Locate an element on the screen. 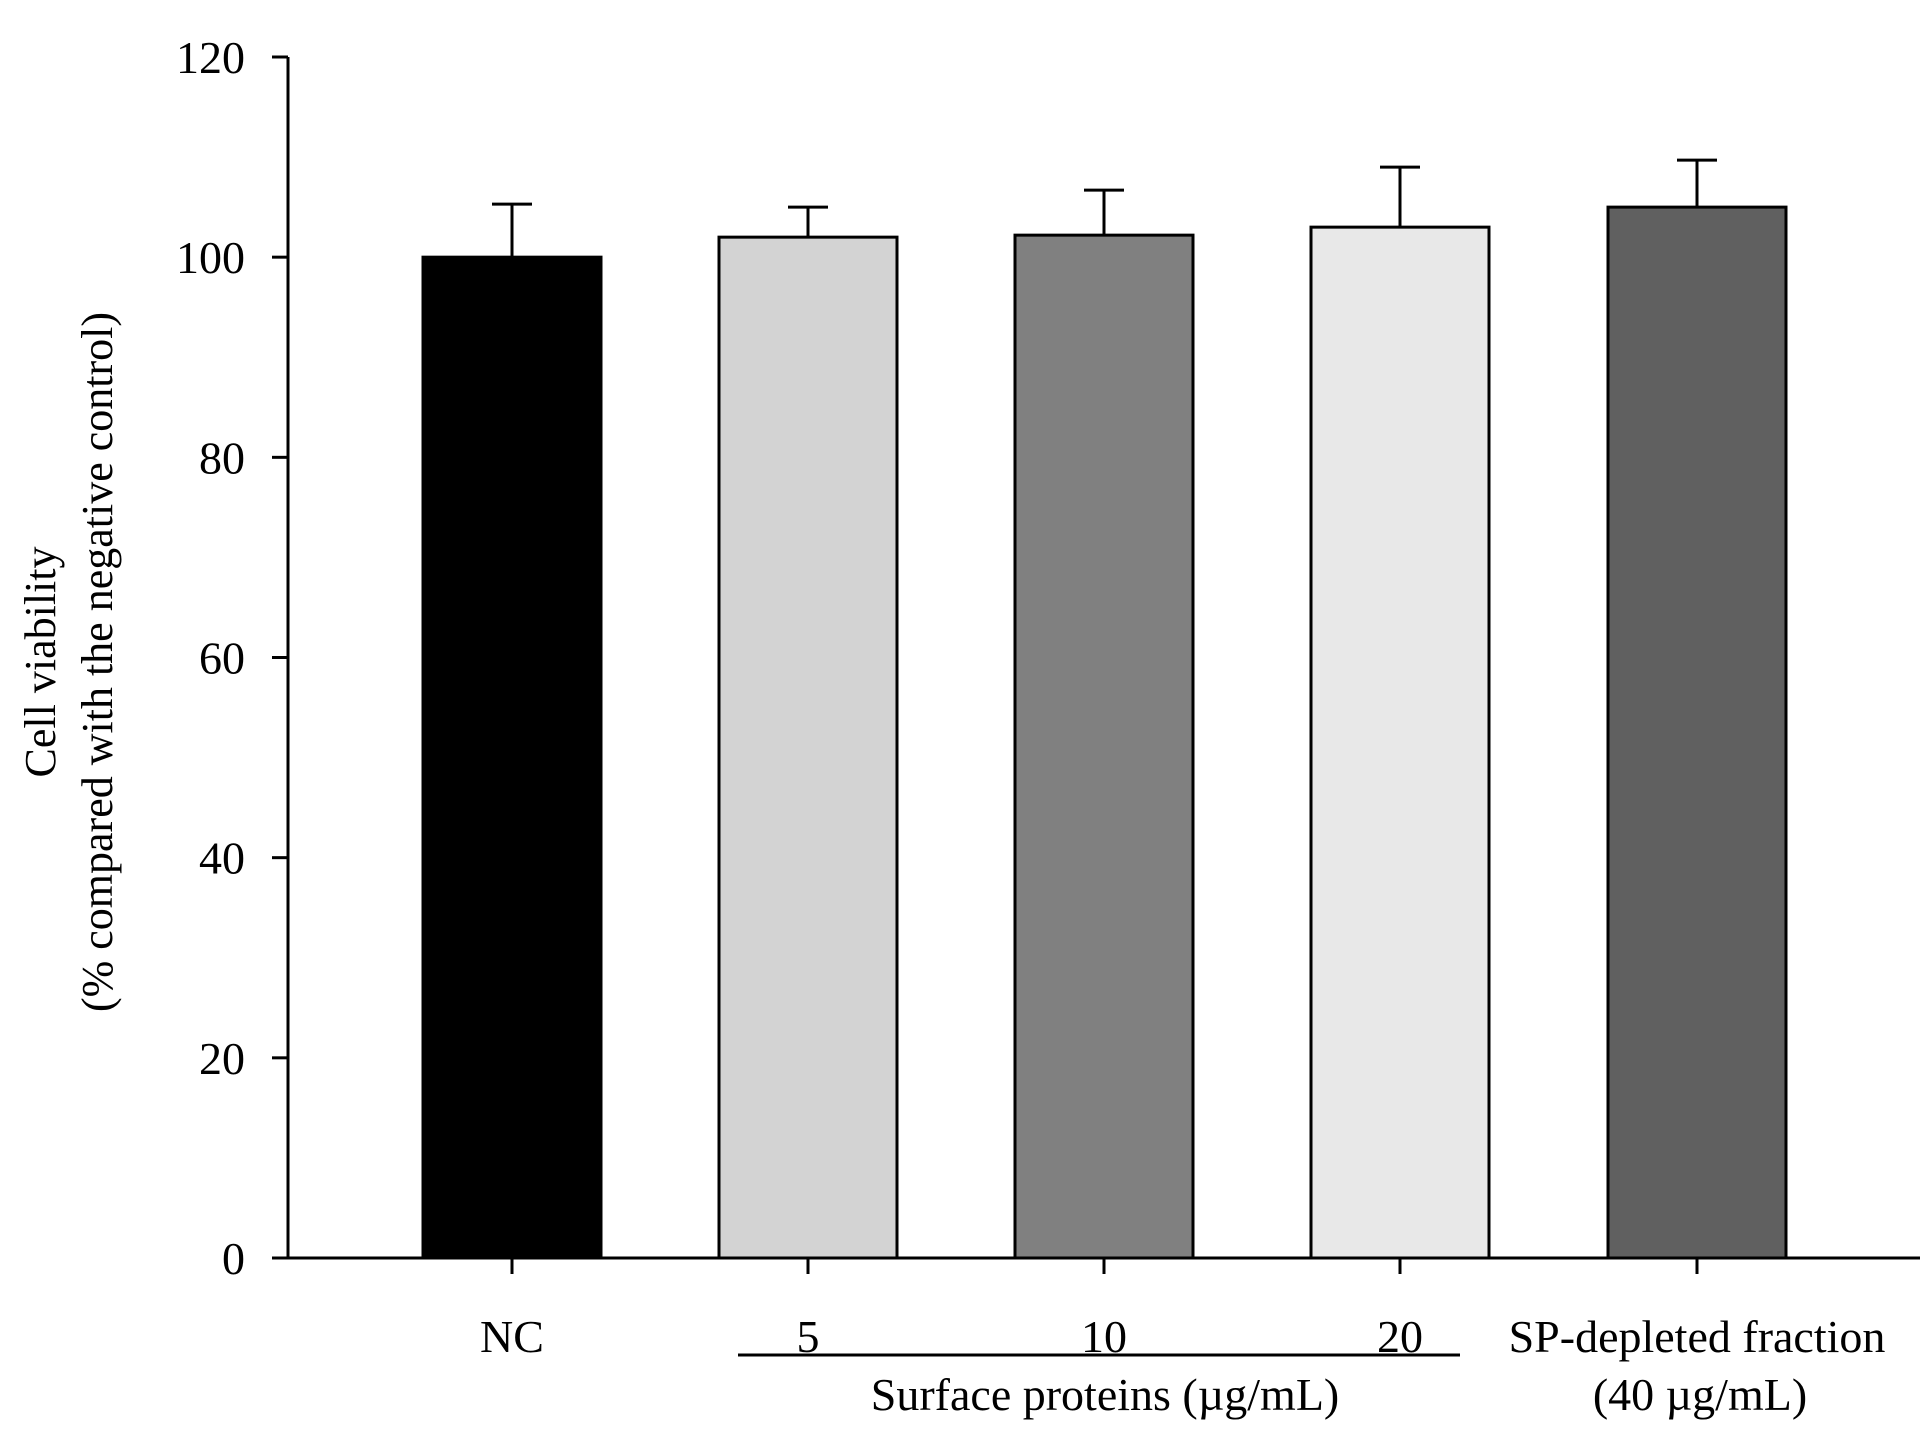  x-tick-label-2: 5 is located at coordinates (808, 1336).